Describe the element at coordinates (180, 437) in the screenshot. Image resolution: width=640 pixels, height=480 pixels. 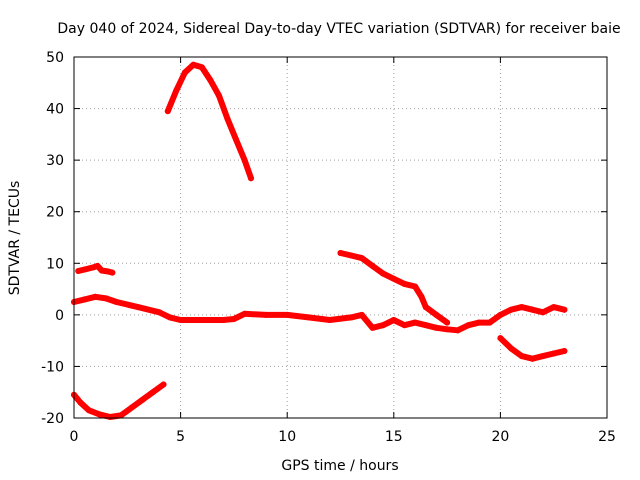
I see `x-tick-label: 5` at that location.